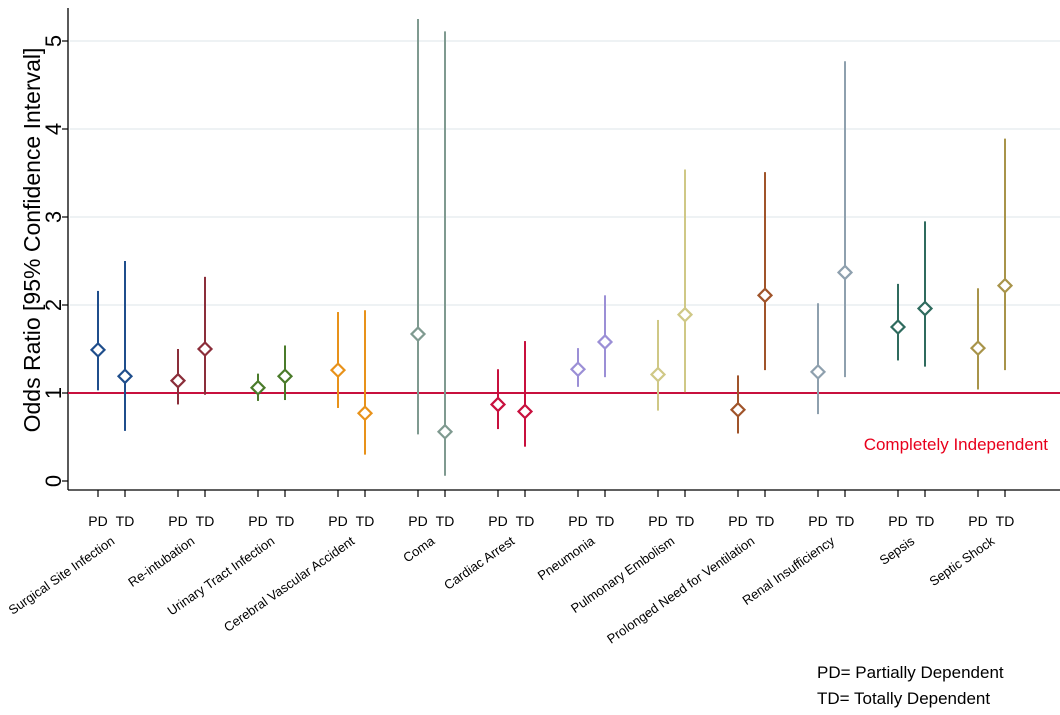  I want to click on legend-note-td: TD= Totally Dependent, so click(904, 698).